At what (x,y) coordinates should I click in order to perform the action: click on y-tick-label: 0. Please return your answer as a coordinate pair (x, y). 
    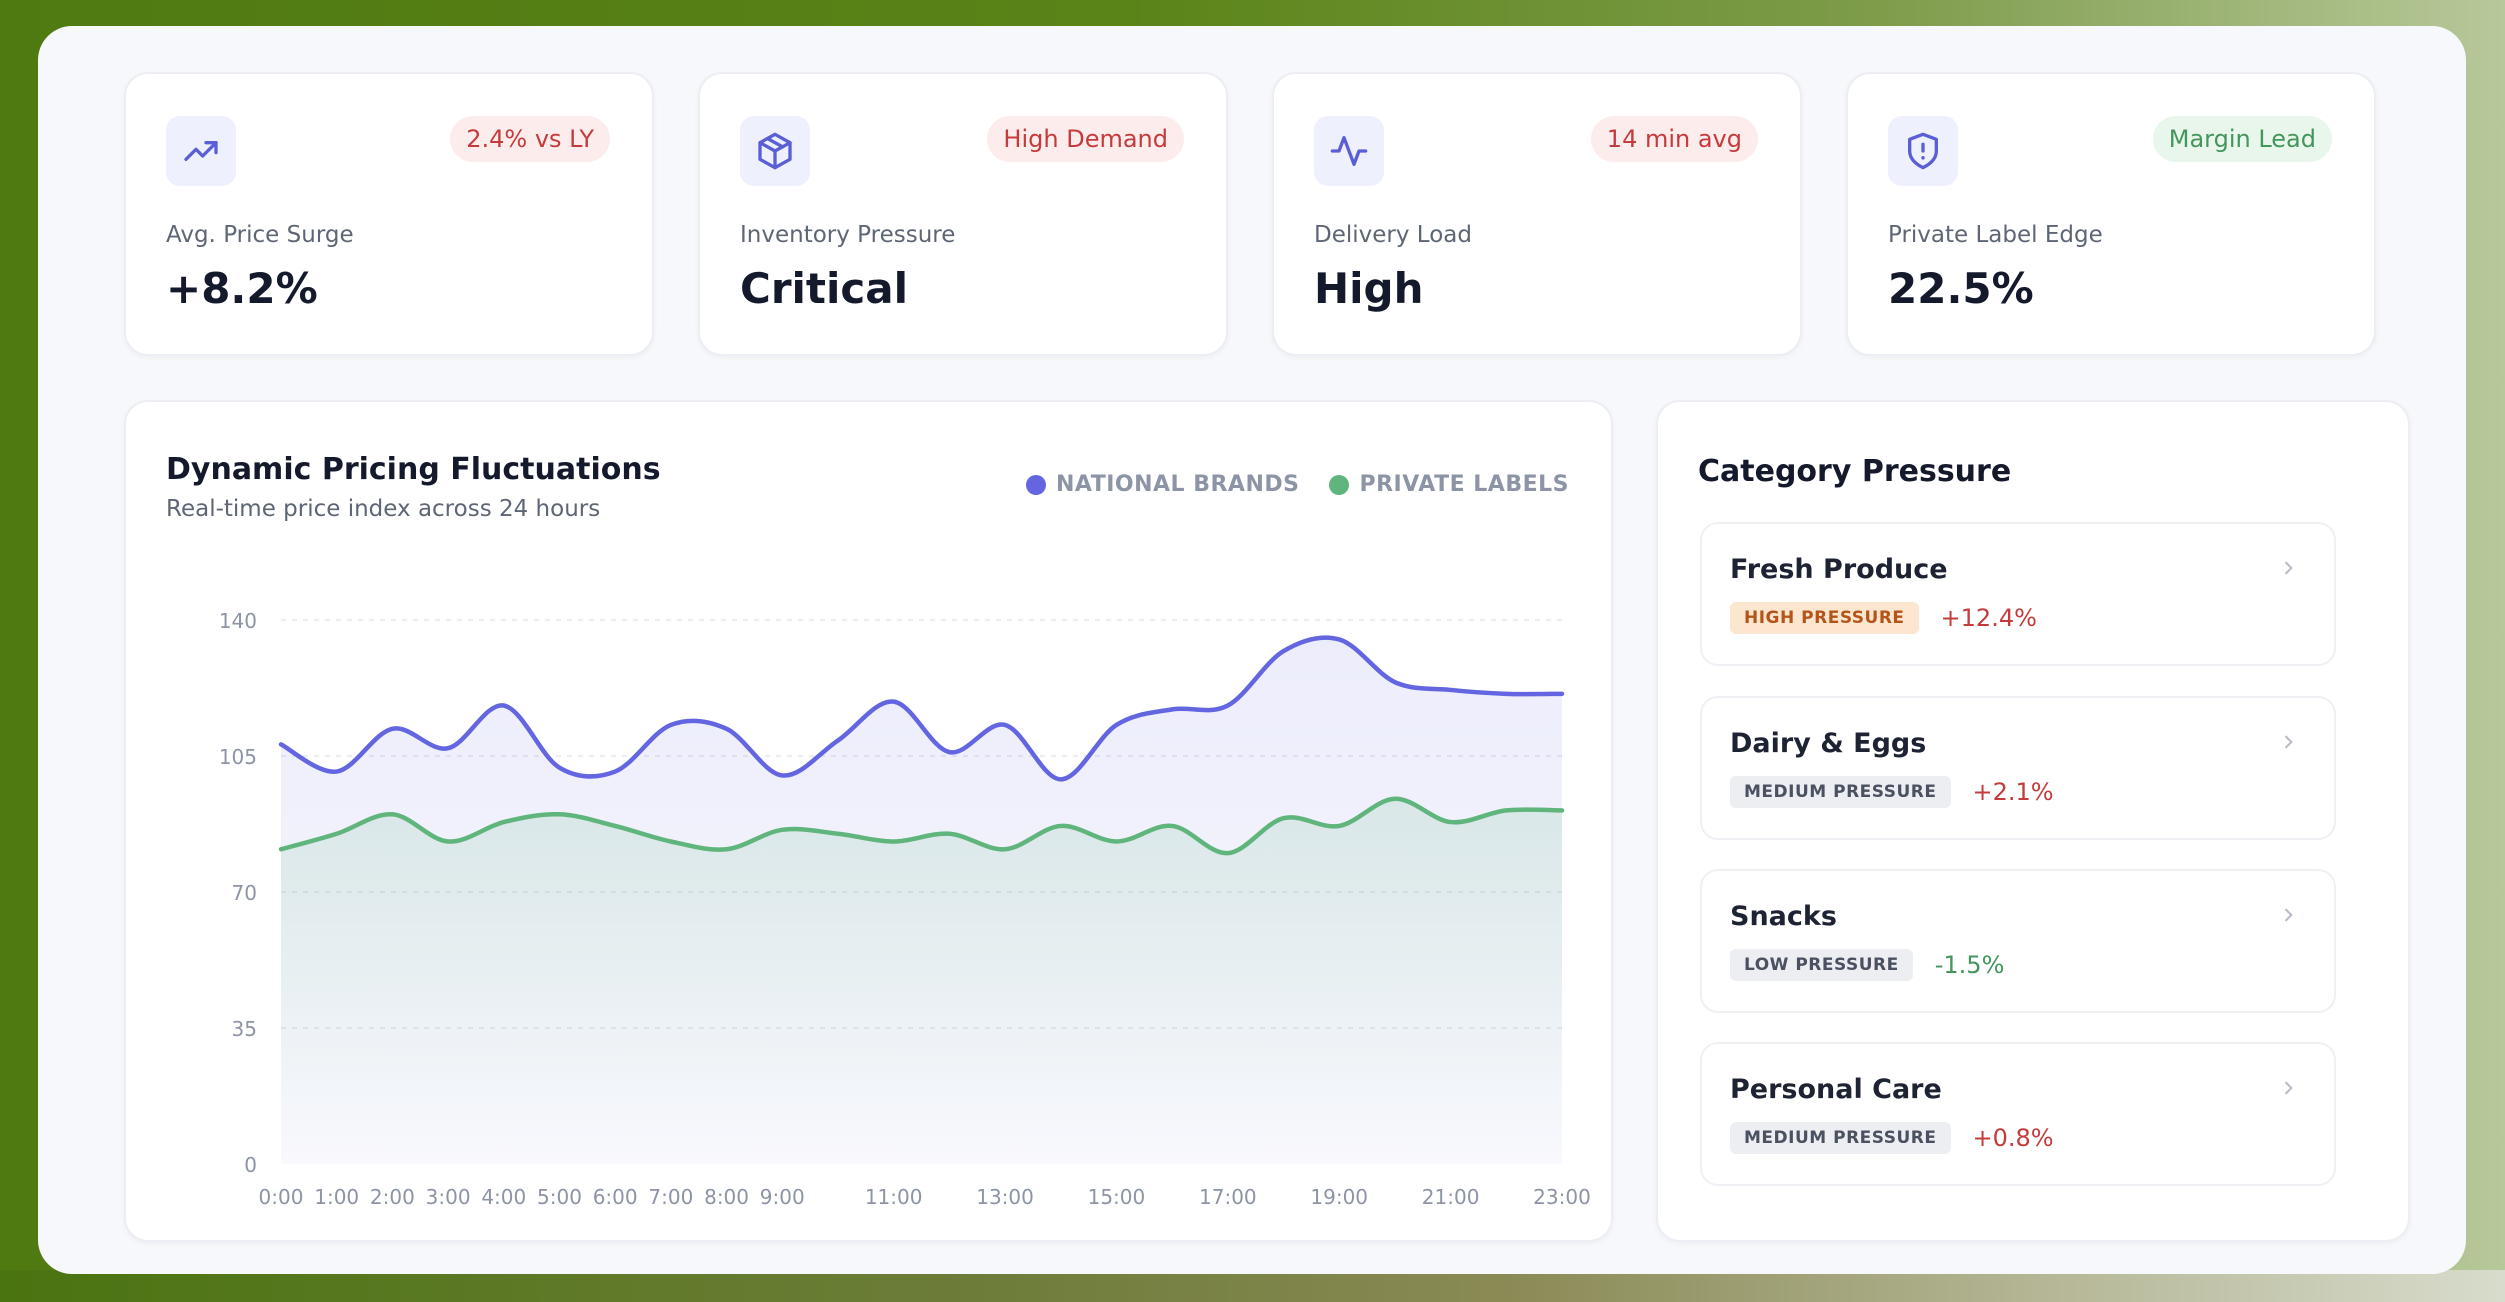
    Looking at the image, I should click on (250, 1165).